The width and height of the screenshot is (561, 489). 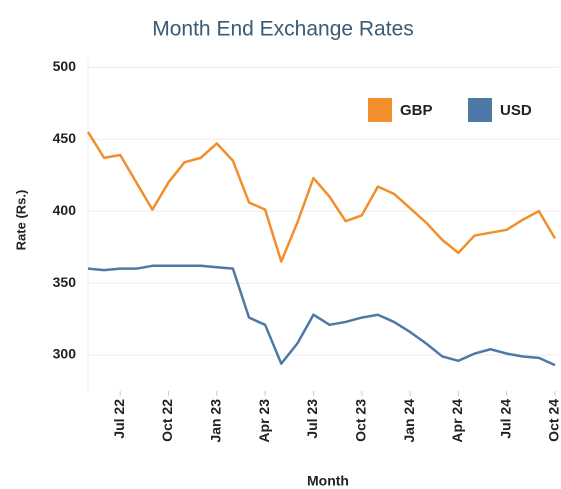 What do you see at coordinates (312, 419) in the screenshot?
I see `x-tick-label: Jul 23` at bounding box center [312, 419].